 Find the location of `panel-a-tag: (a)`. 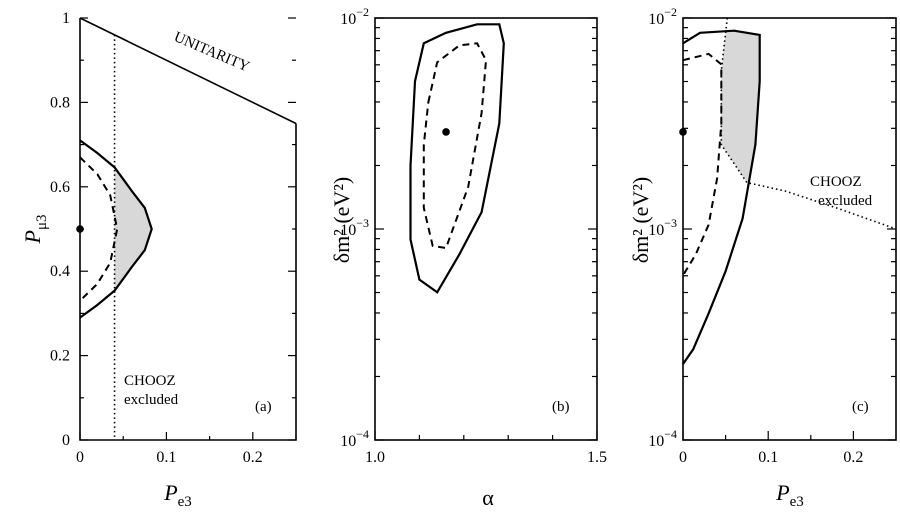

panel-a-tag: (a) is located at coordinates (263, 407).